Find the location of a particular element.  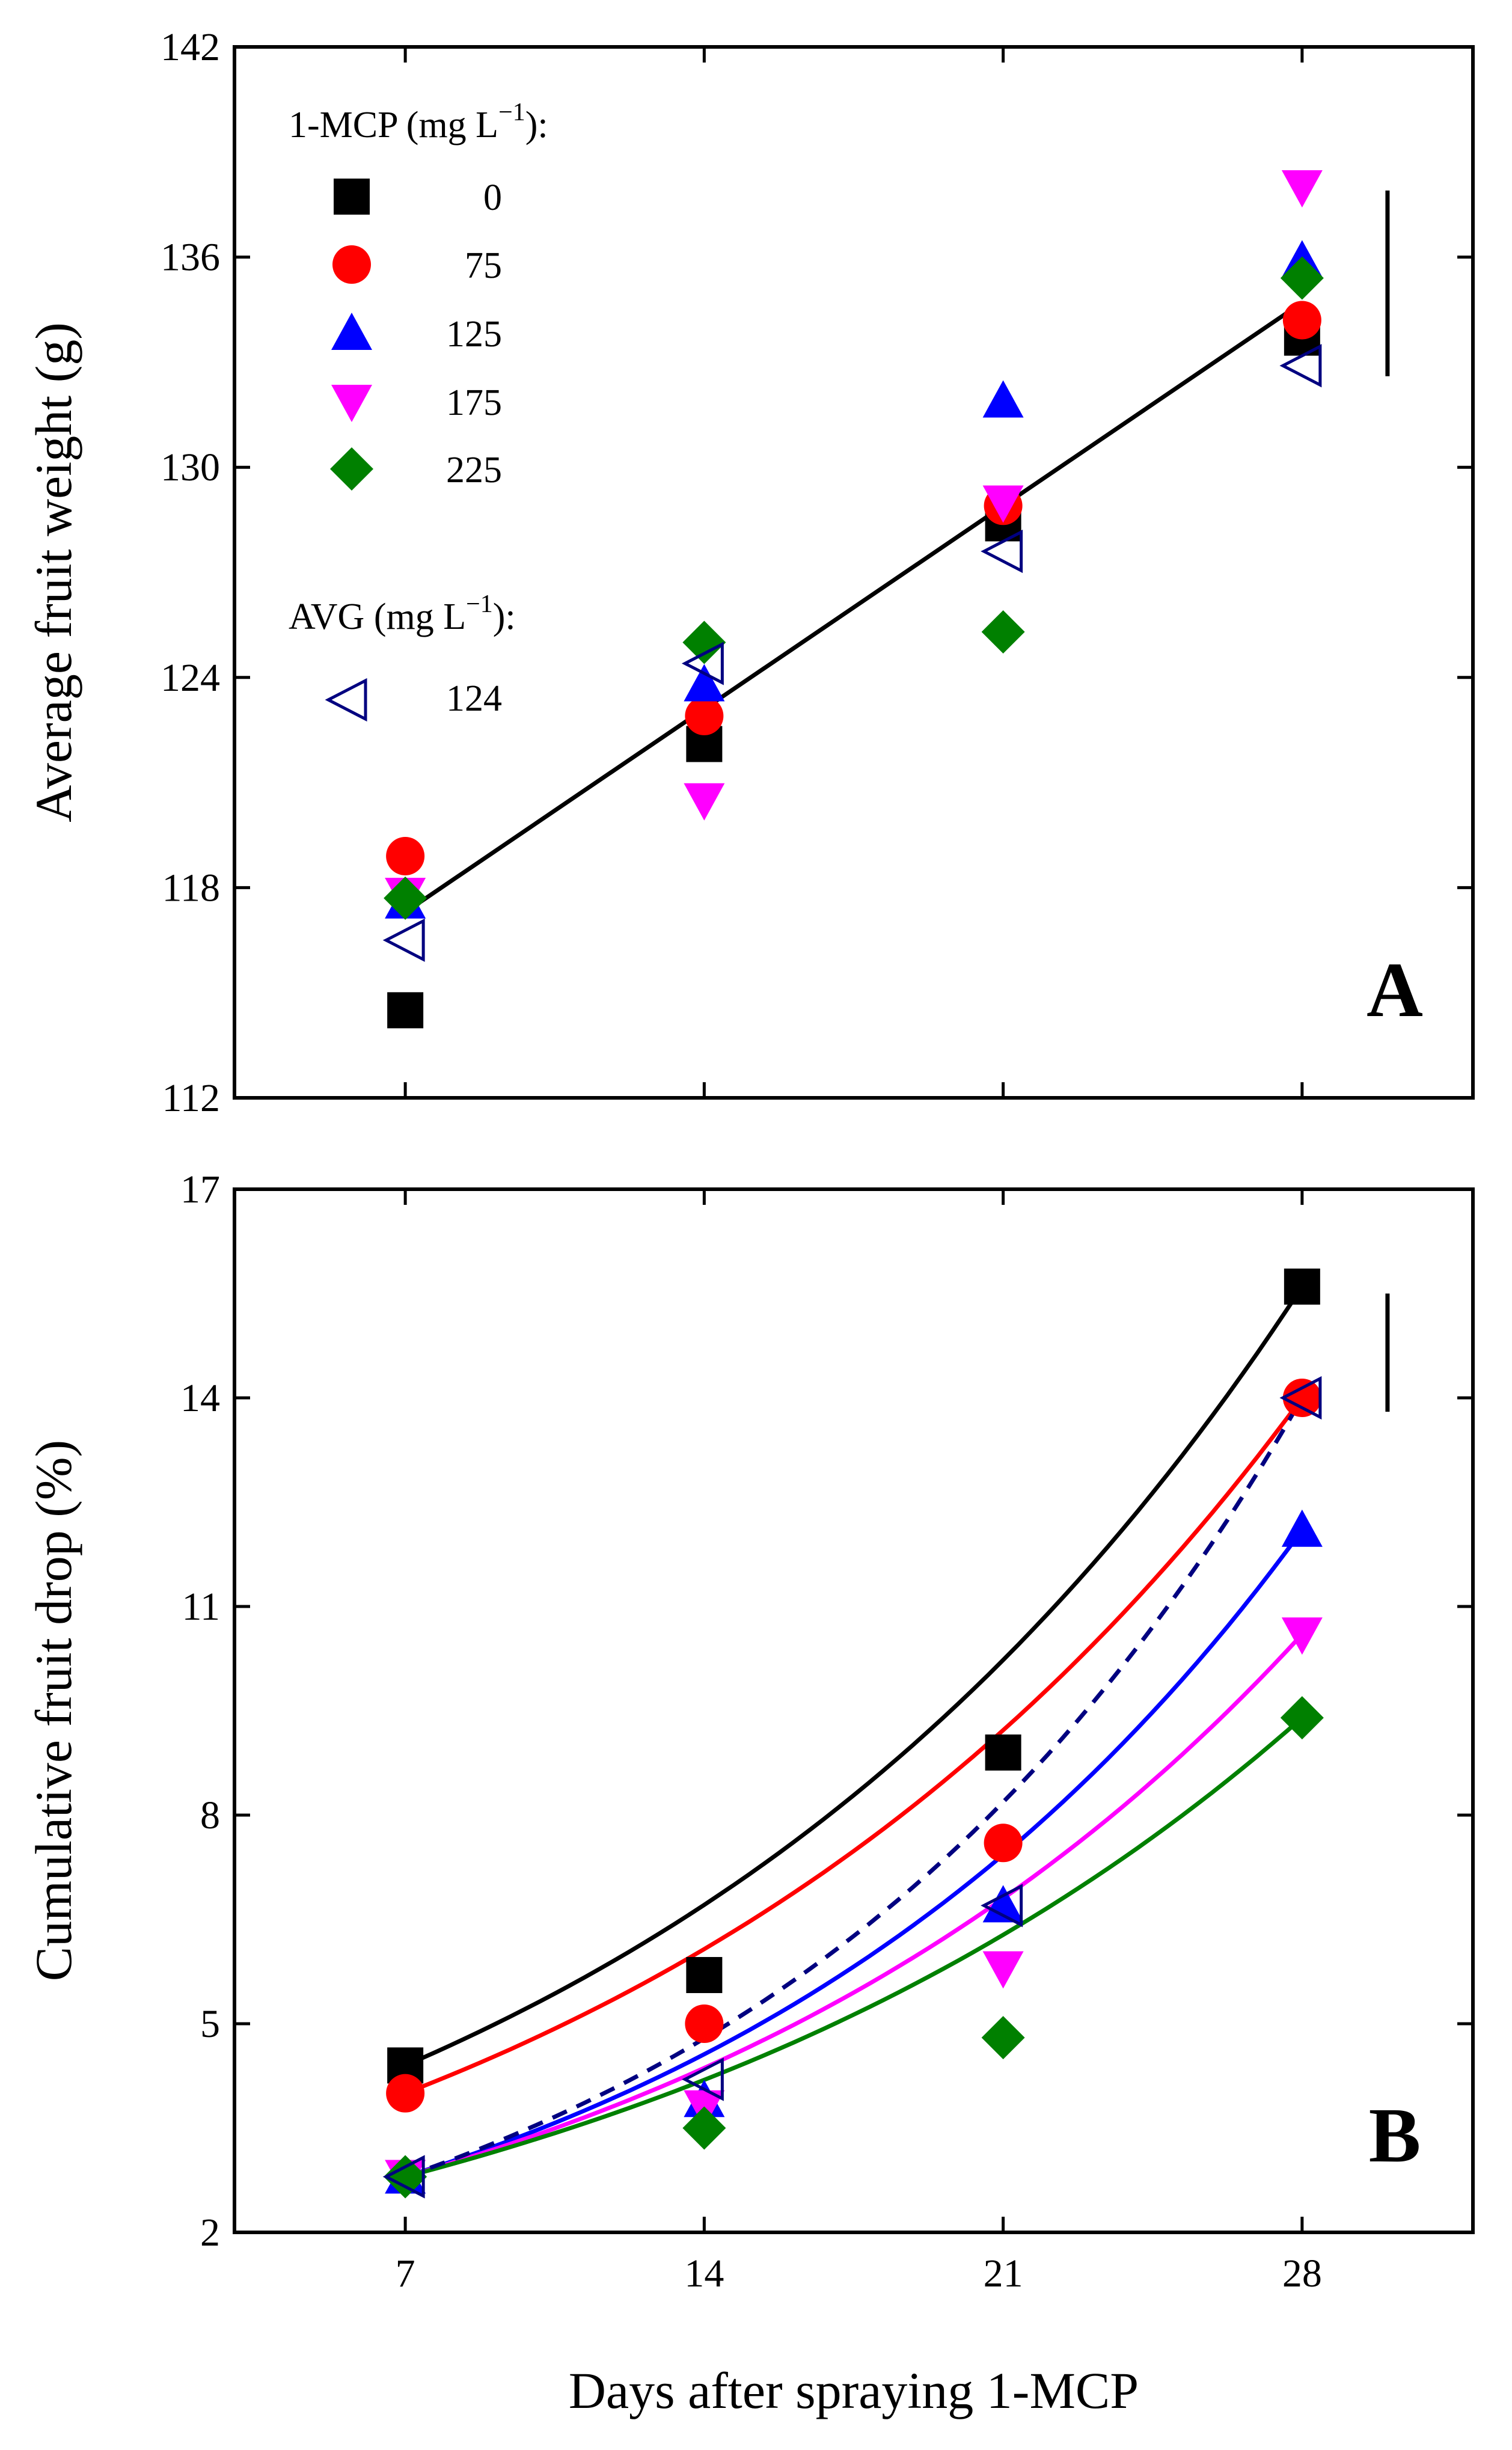

legend-label-0: 0 is located at coordinates (492, 197).